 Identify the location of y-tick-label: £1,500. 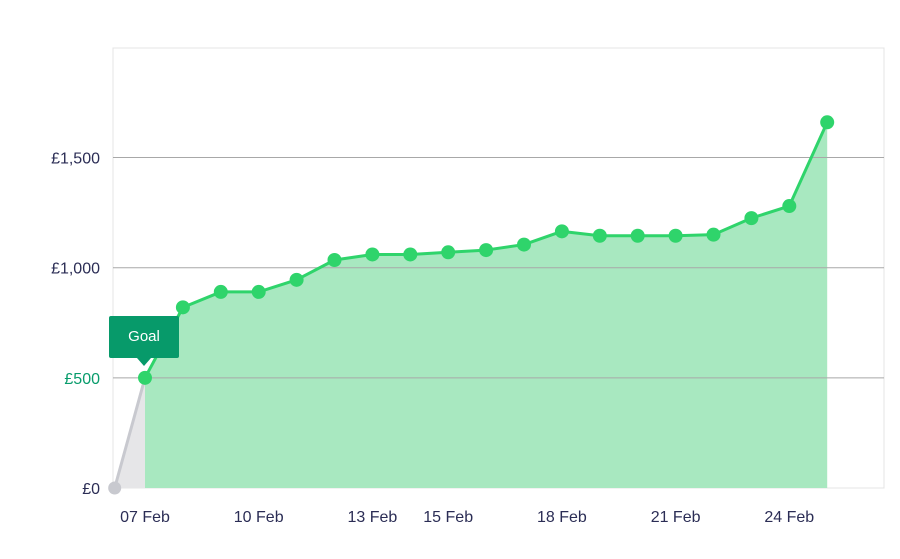
(75, 159).